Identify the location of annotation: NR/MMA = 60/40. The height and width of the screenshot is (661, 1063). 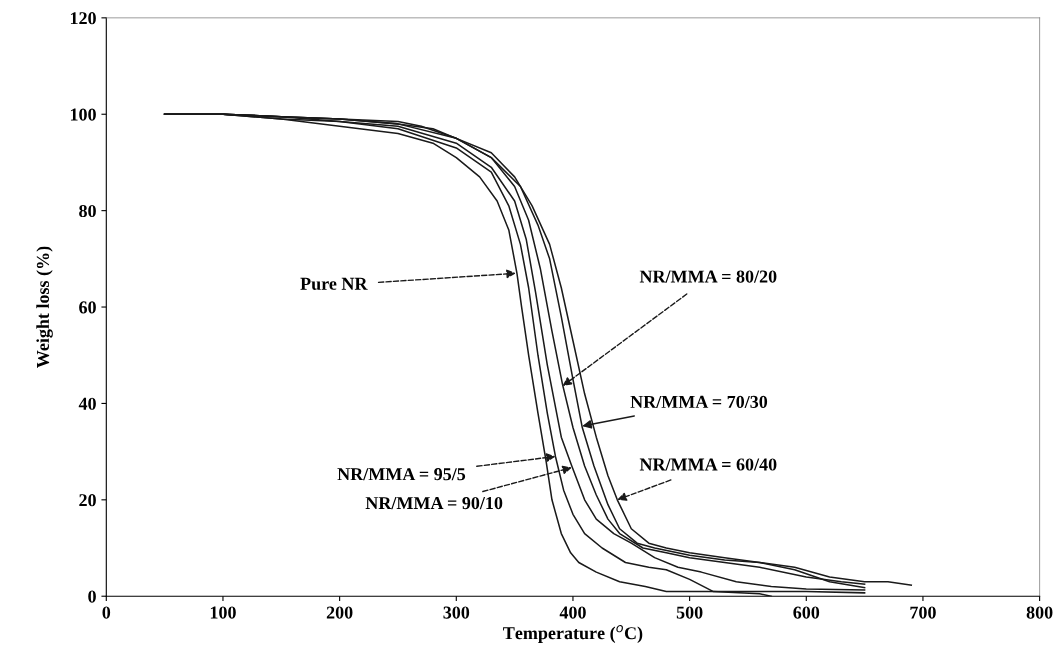
(708, 464).